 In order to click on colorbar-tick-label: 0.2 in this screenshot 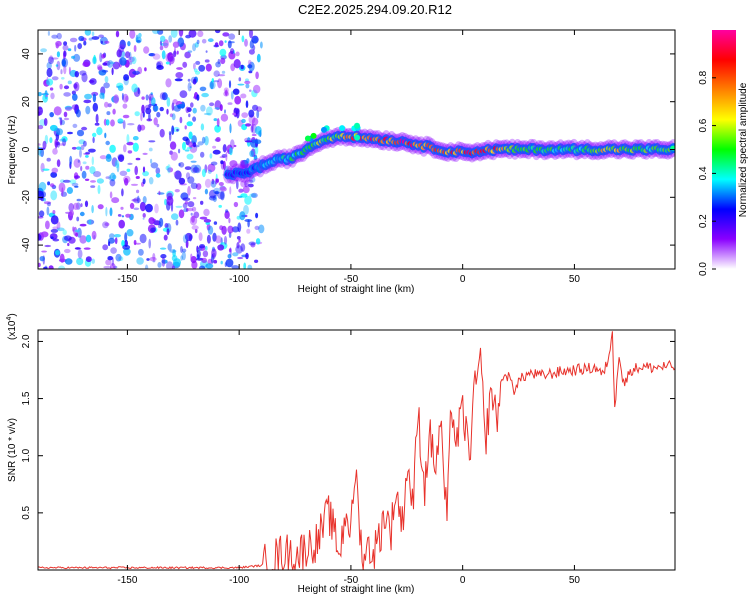, I will do `click(703, 221)`.